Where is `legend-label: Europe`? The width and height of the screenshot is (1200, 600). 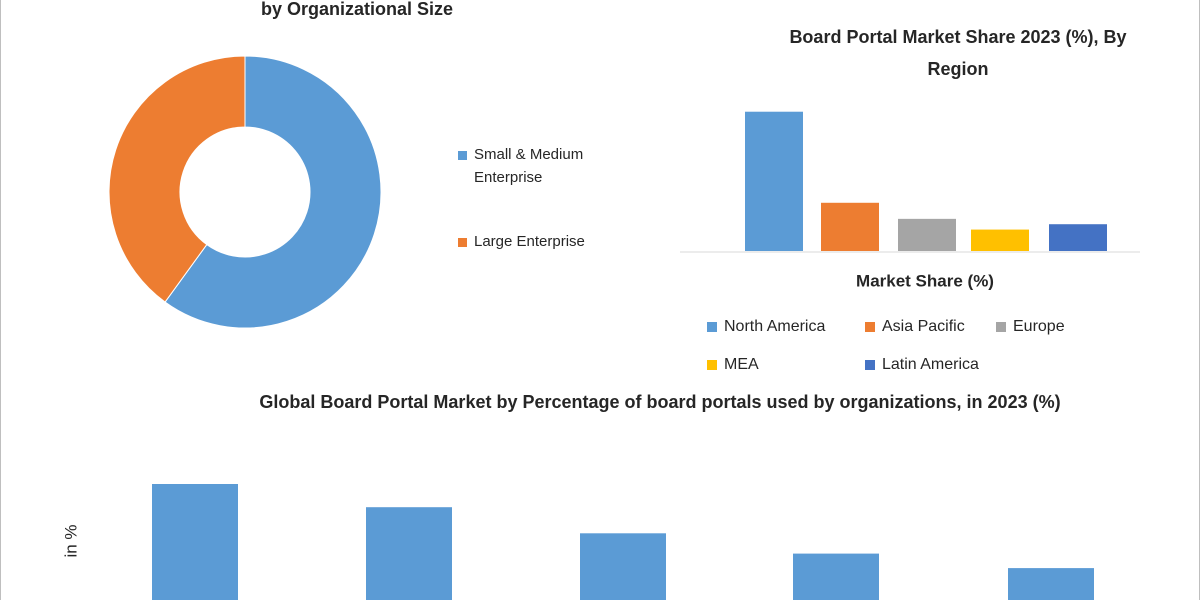 legend-label: Europe is located at coordinates (1039, 326).